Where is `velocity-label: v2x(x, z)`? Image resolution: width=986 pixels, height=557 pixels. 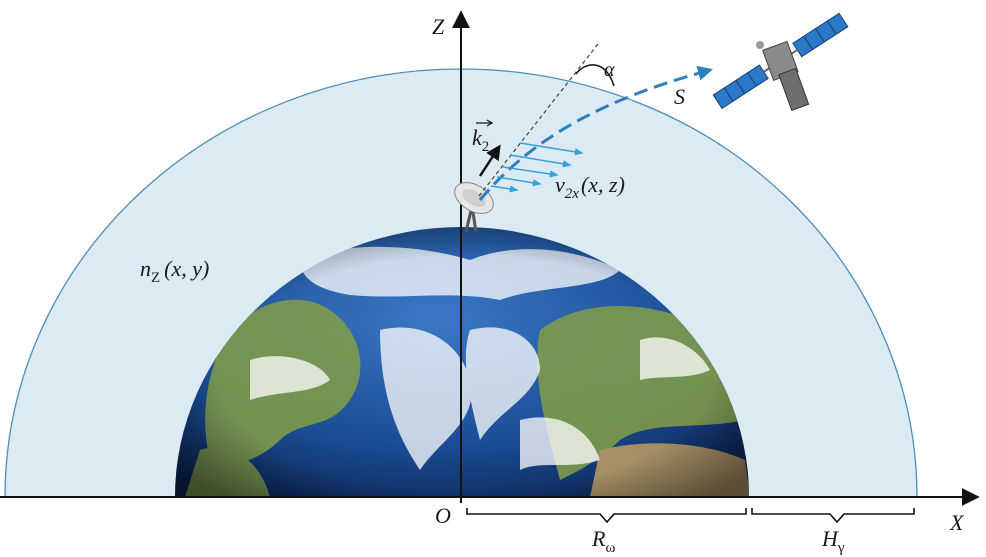 velocity-label: v2x(x, z) is located at coordinates (590, 187).